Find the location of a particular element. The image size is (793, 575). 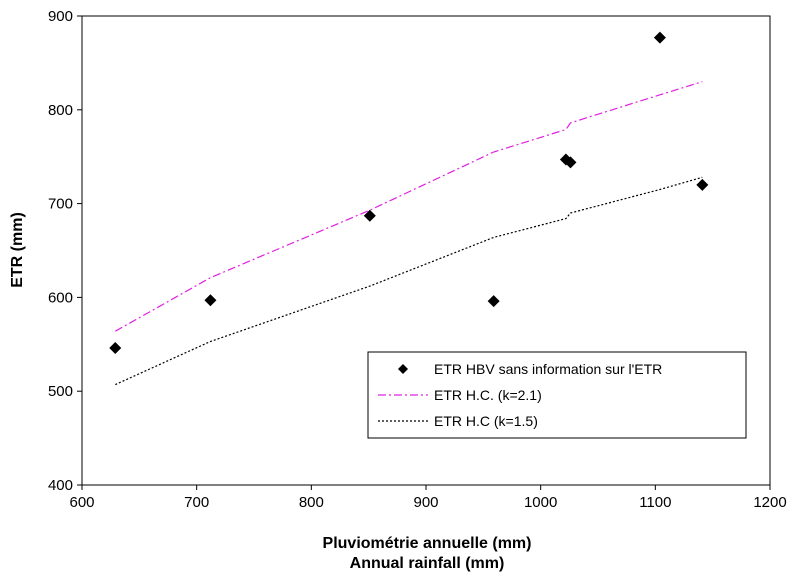

x-tick-label: 800 is located at coordinates (311, 502).